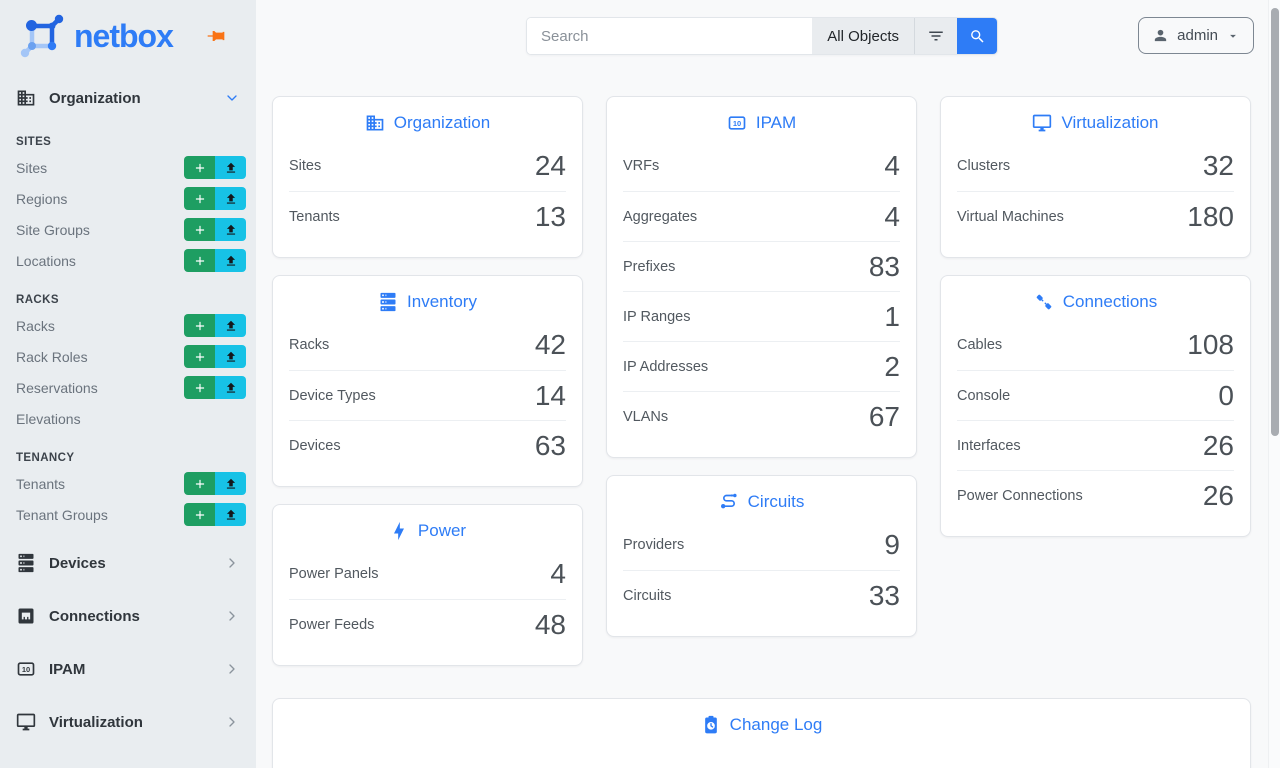 The width and height of the screenshot is (1280, 768). I want to click on sidebar-section-connections: Connections, so click(128, 616).